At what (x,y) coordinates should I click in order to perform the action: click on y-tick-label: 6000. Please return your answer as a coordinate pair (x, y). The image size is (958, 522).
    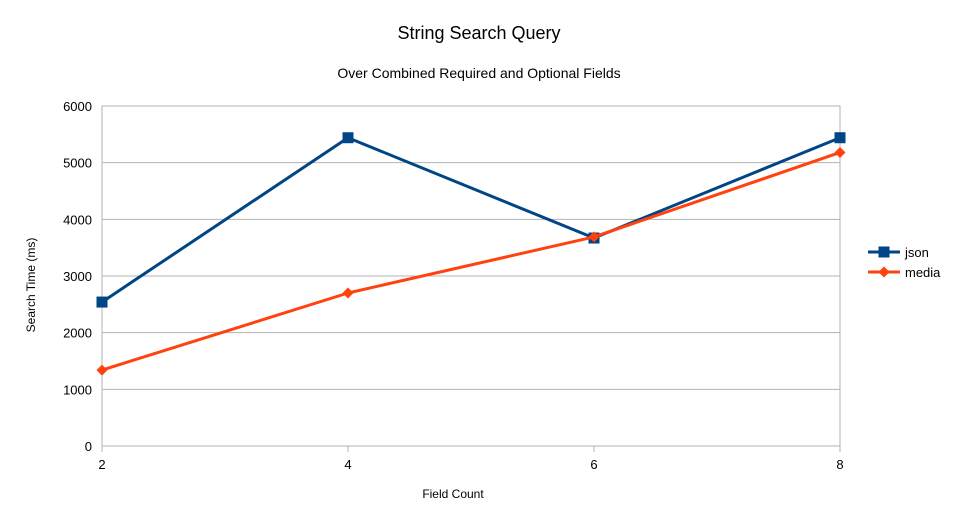
    Looking at the image, I should click on (77, 106).